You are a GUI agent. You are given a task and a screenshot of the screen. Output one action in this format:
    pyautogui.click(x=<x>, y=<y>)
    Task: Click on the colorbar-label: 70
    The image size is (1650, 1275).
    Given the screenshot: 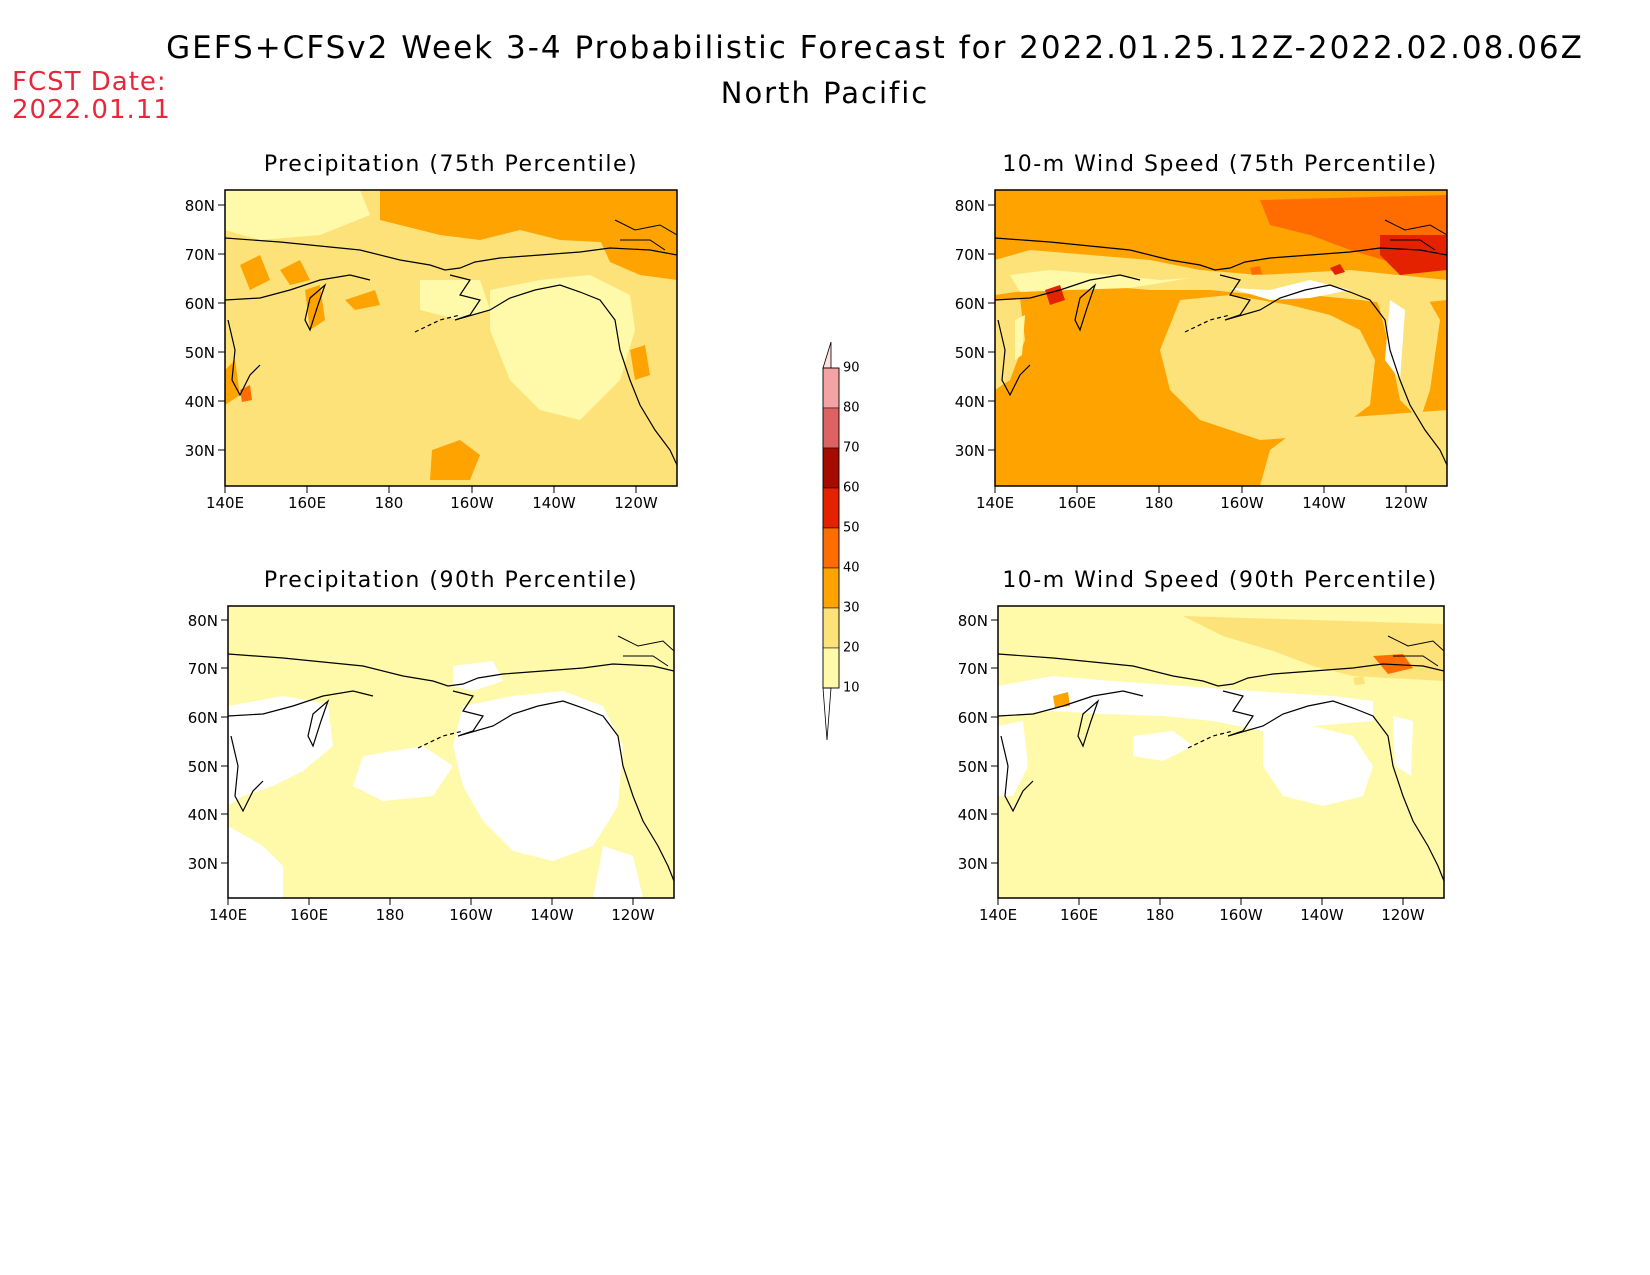 What is the action you would take?
    pyautogui.click(x=851, y=448)
    